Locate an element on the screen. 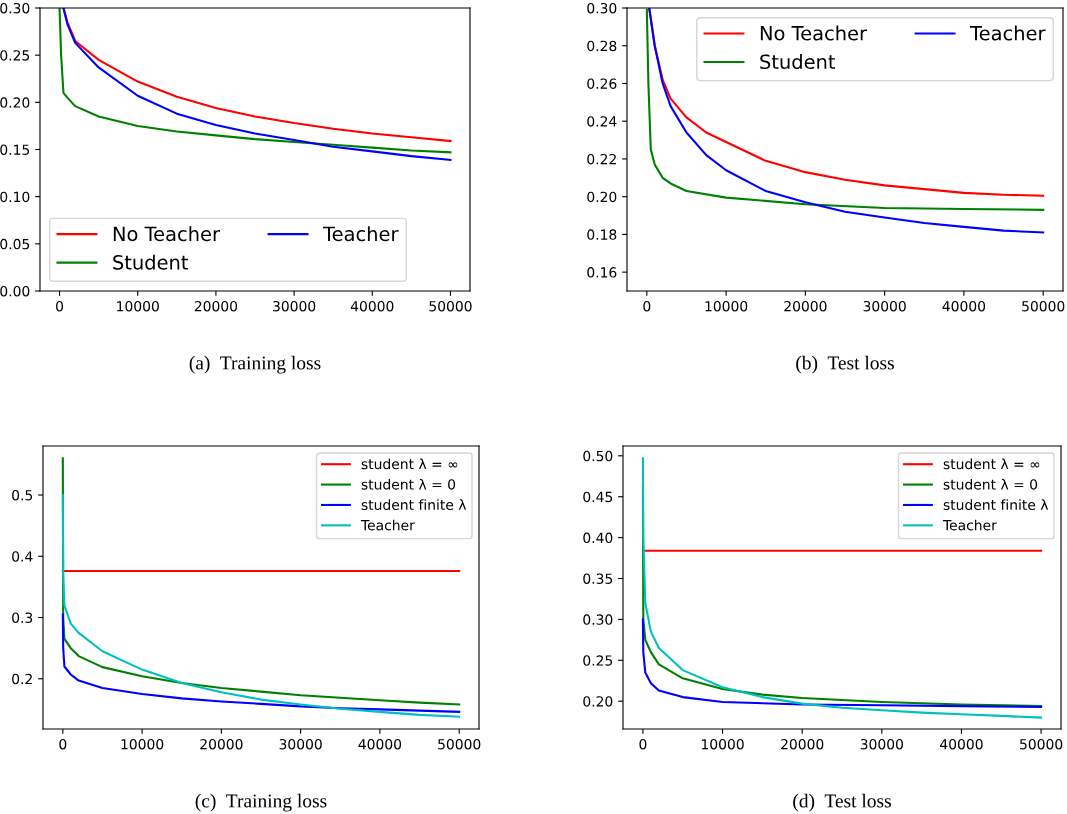  y-tick-label: 0.3 is located at coordinates (22, 617).